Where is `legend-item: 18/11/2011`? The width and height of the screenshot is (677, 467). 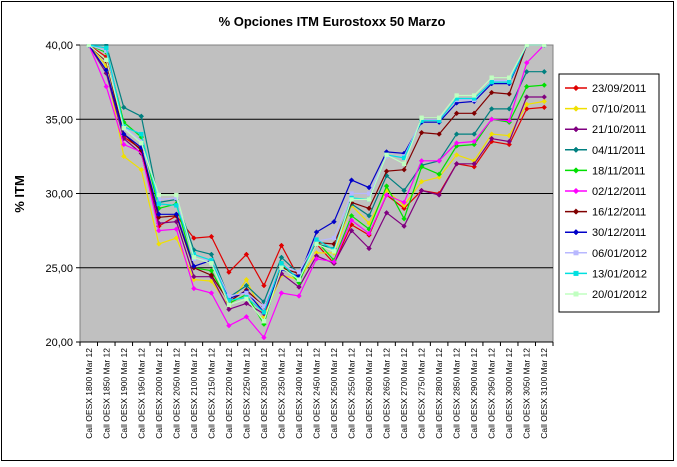
legend-item: 18/11/2011 is located at coordinates (605, 171).